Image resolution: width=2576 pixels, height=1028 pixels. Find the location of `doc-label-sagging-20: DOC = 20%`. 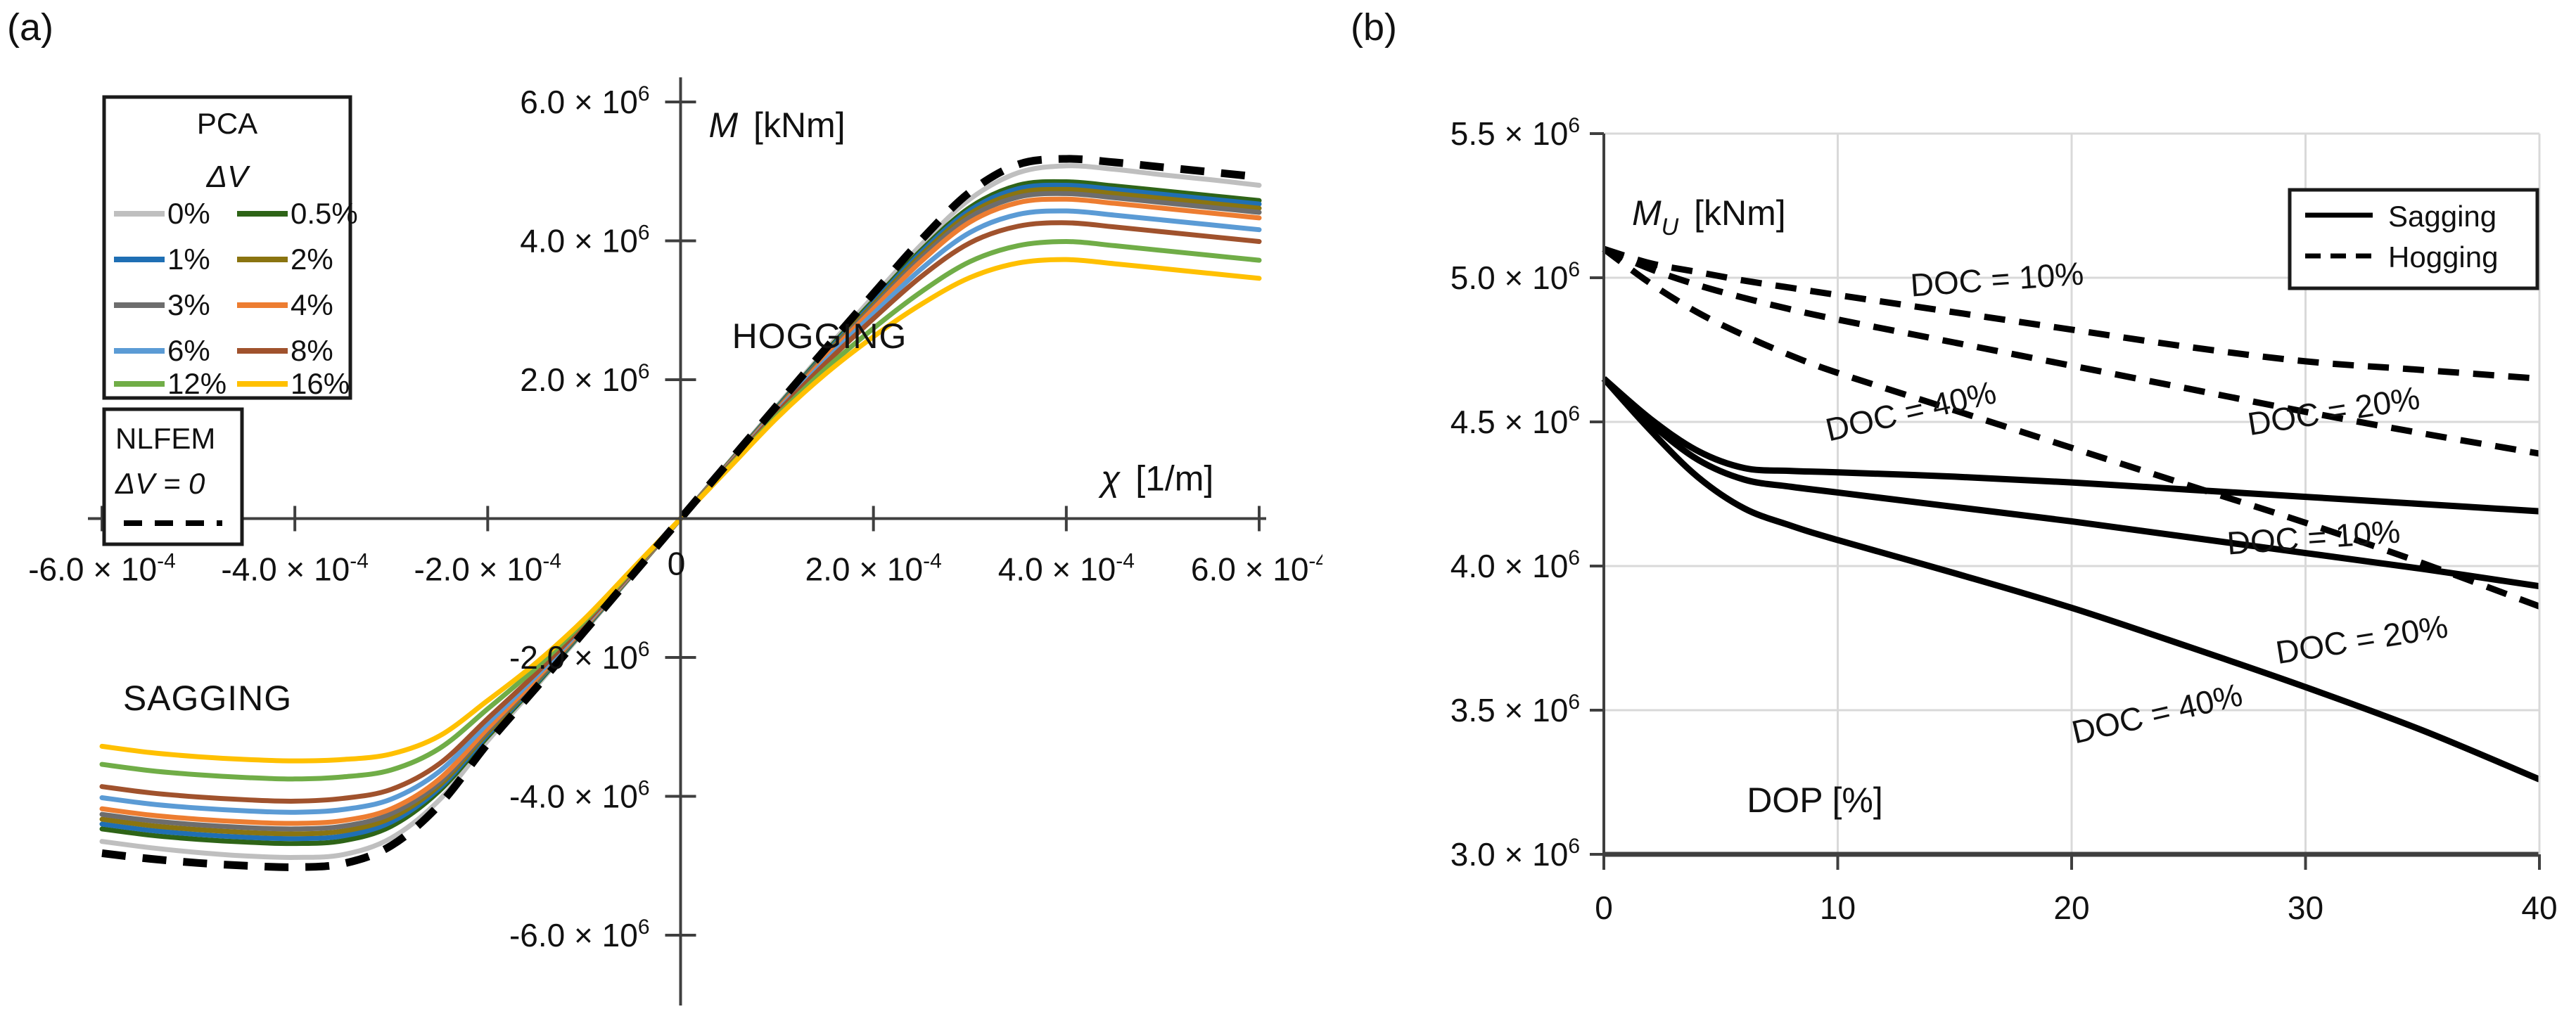

doc-label-sagging-20: DOC = 20% is located at coordinates (2362, 639).